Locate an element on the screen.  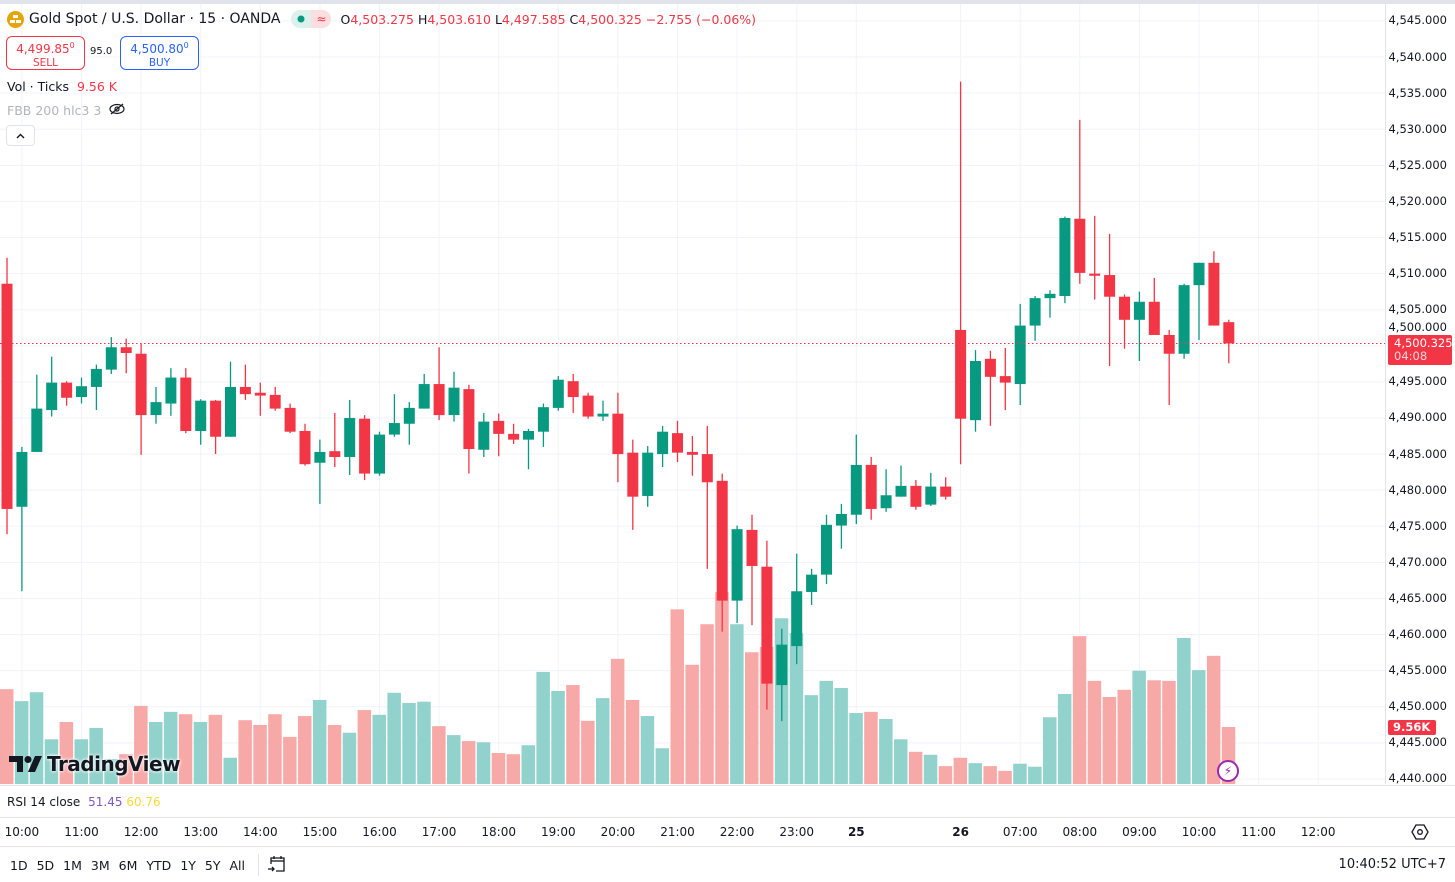
market-status: ≈ is located at coordinates (311, 19).